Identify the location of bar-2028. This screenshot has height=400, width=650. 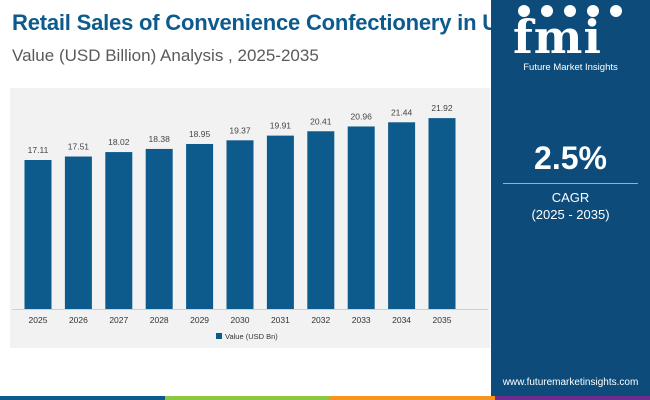
(159, 228).